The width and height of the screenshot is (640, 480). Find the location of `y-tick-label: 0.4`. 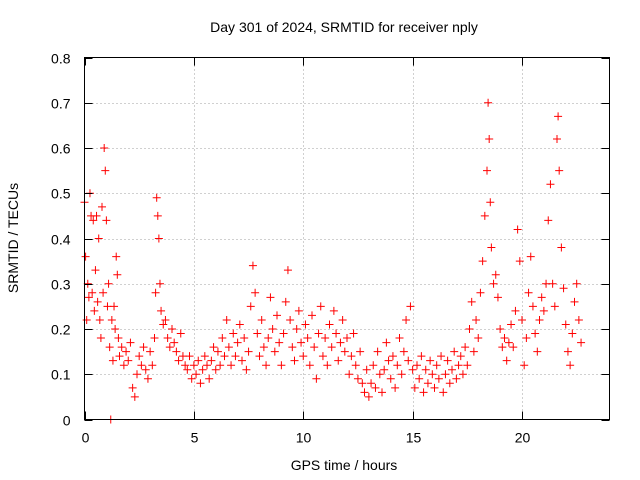

y-tick-label: 0.4 is located at coordinates (61, 240).